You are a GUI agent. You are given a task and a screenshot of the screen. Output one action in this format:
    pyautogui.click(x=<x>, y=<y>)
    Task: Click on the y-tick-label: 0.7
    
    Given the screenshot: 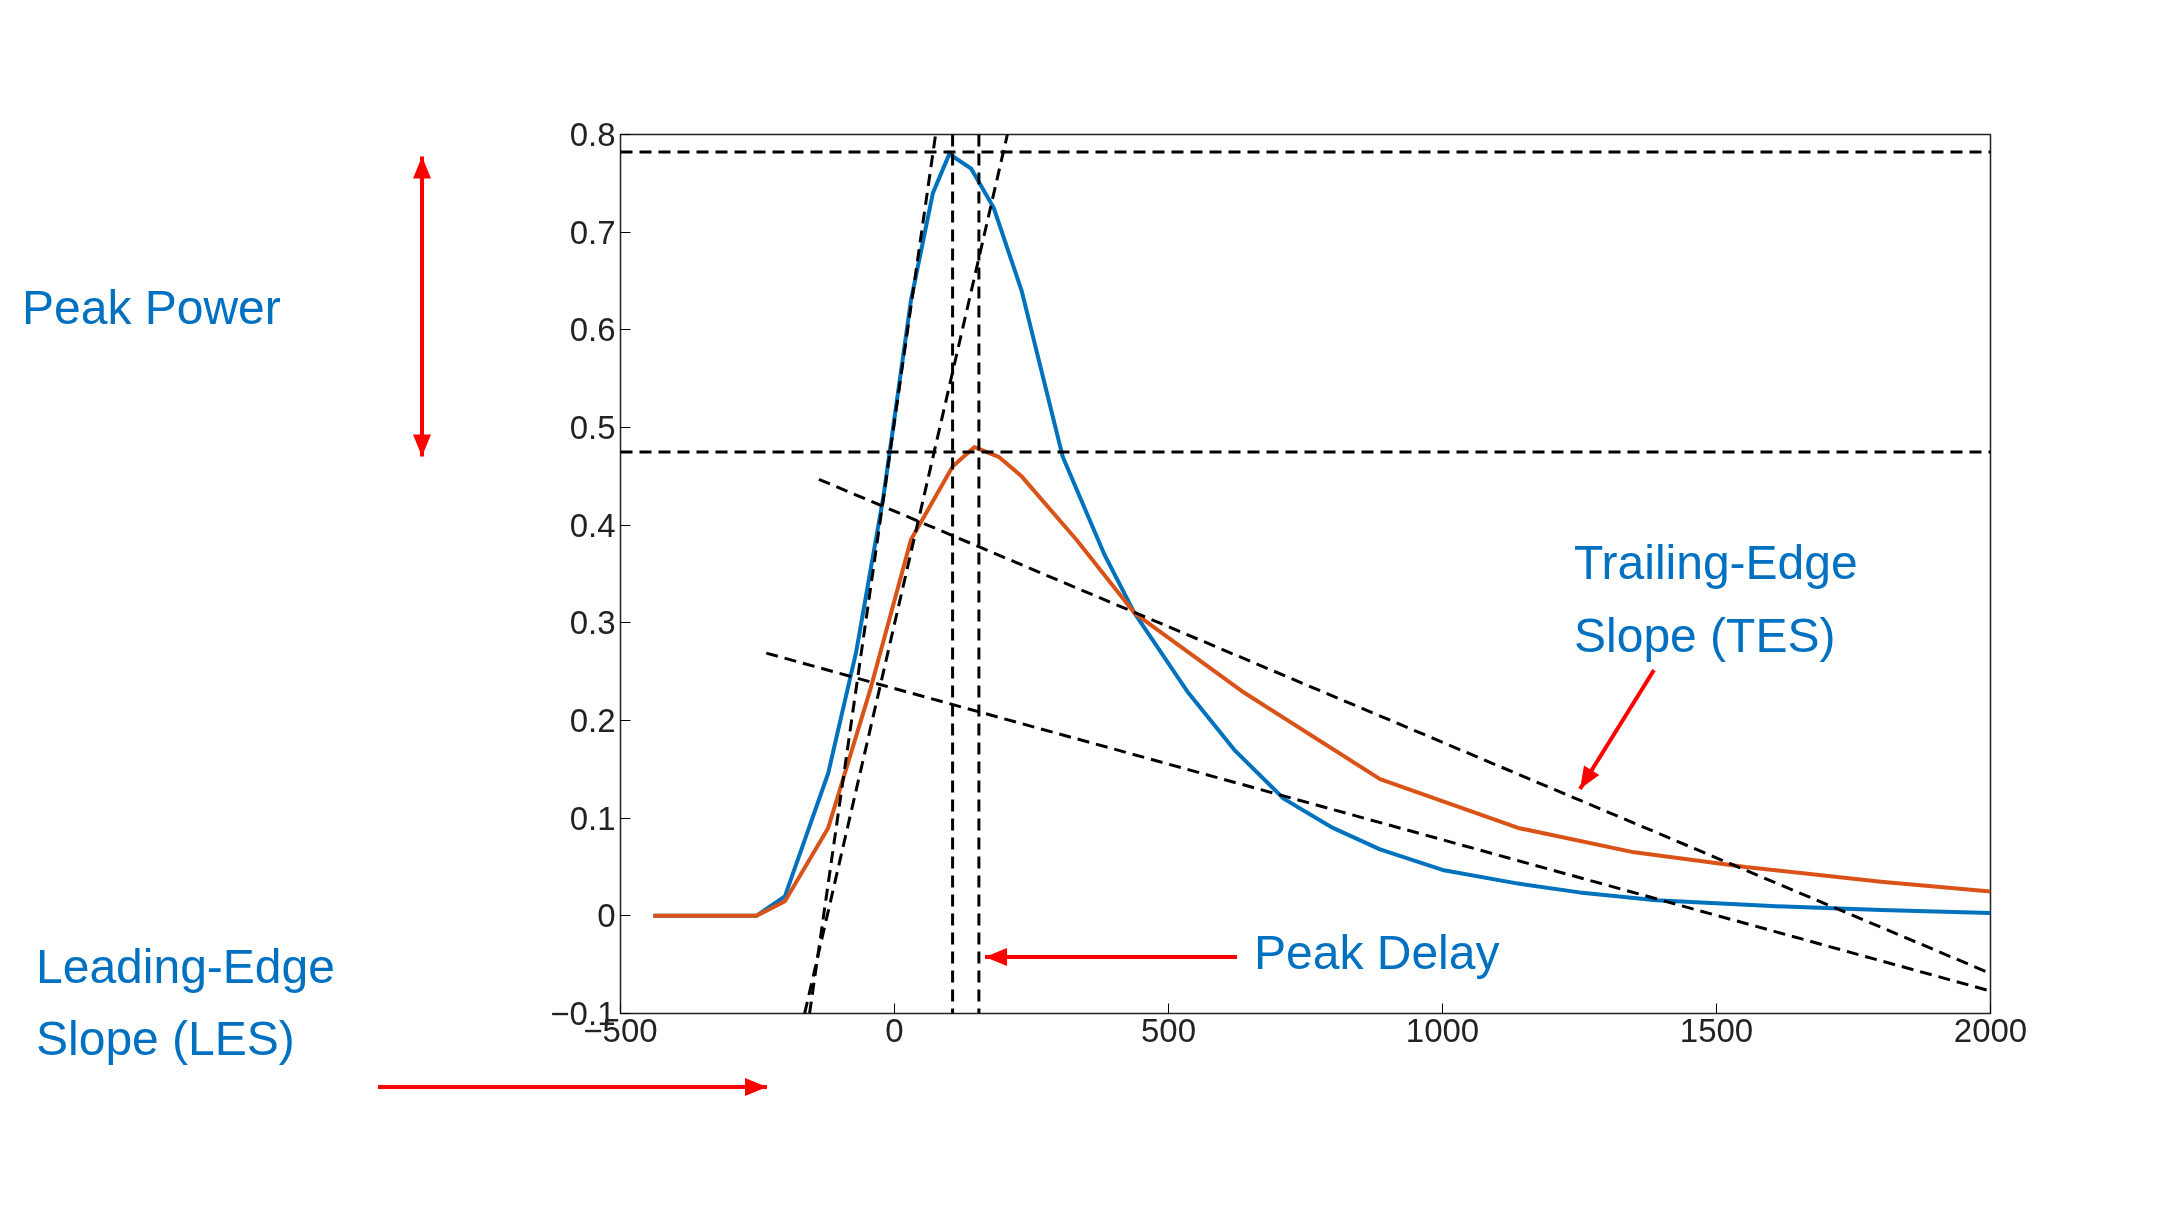 What is the action you would take?
    pyautogui.click(x=592, y=232)
    